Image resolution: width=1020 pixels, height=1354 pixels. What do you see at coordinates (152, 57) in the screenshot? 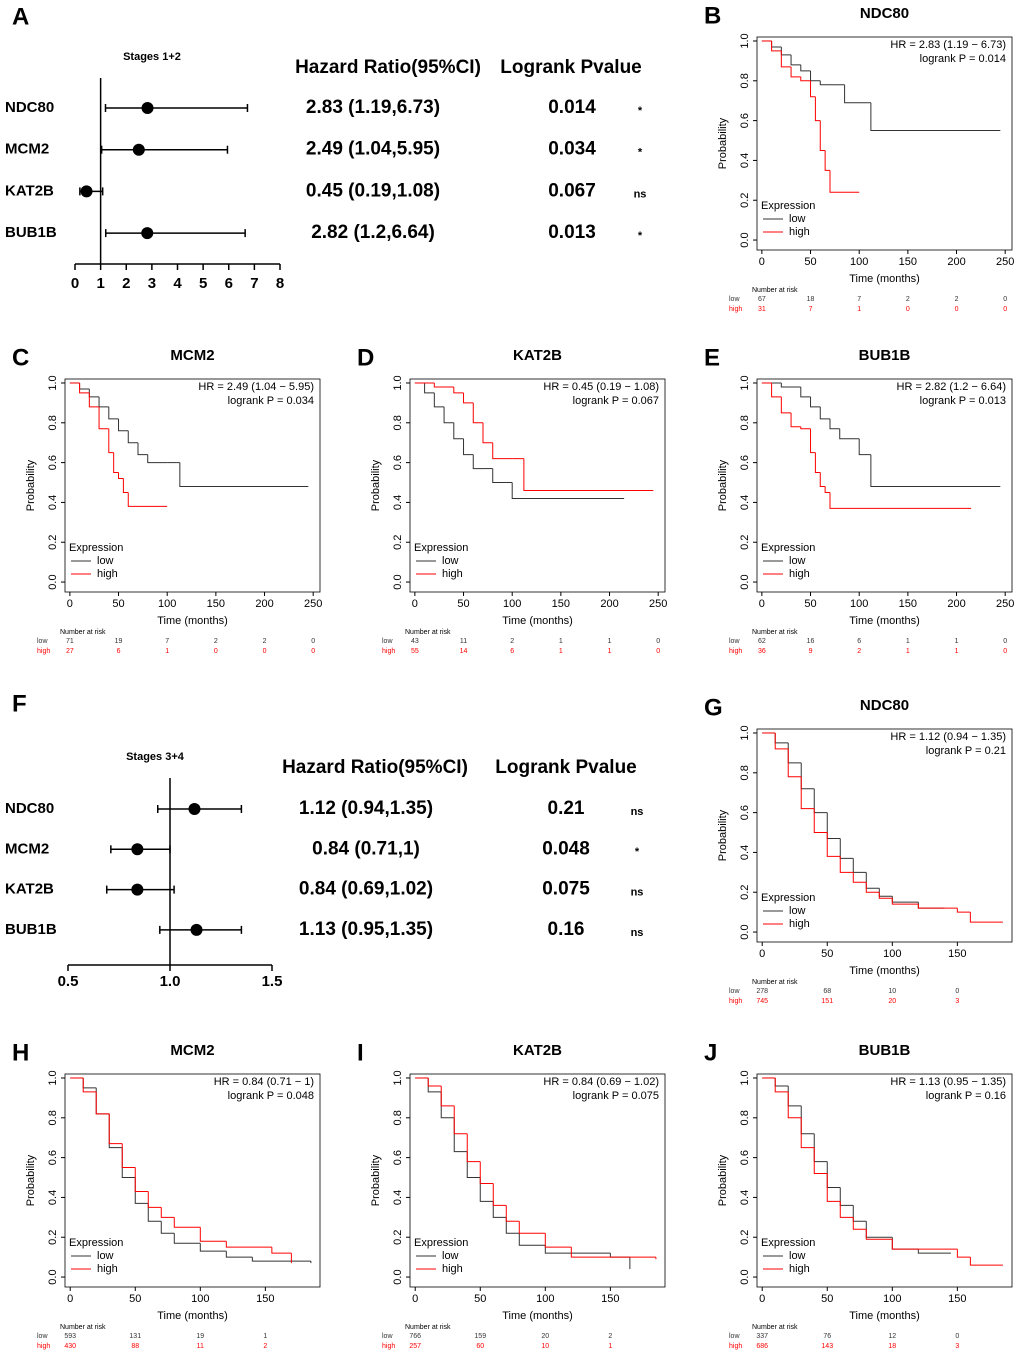
I see `forest-title: Stages 1+2` at bounding box center [152, 57].